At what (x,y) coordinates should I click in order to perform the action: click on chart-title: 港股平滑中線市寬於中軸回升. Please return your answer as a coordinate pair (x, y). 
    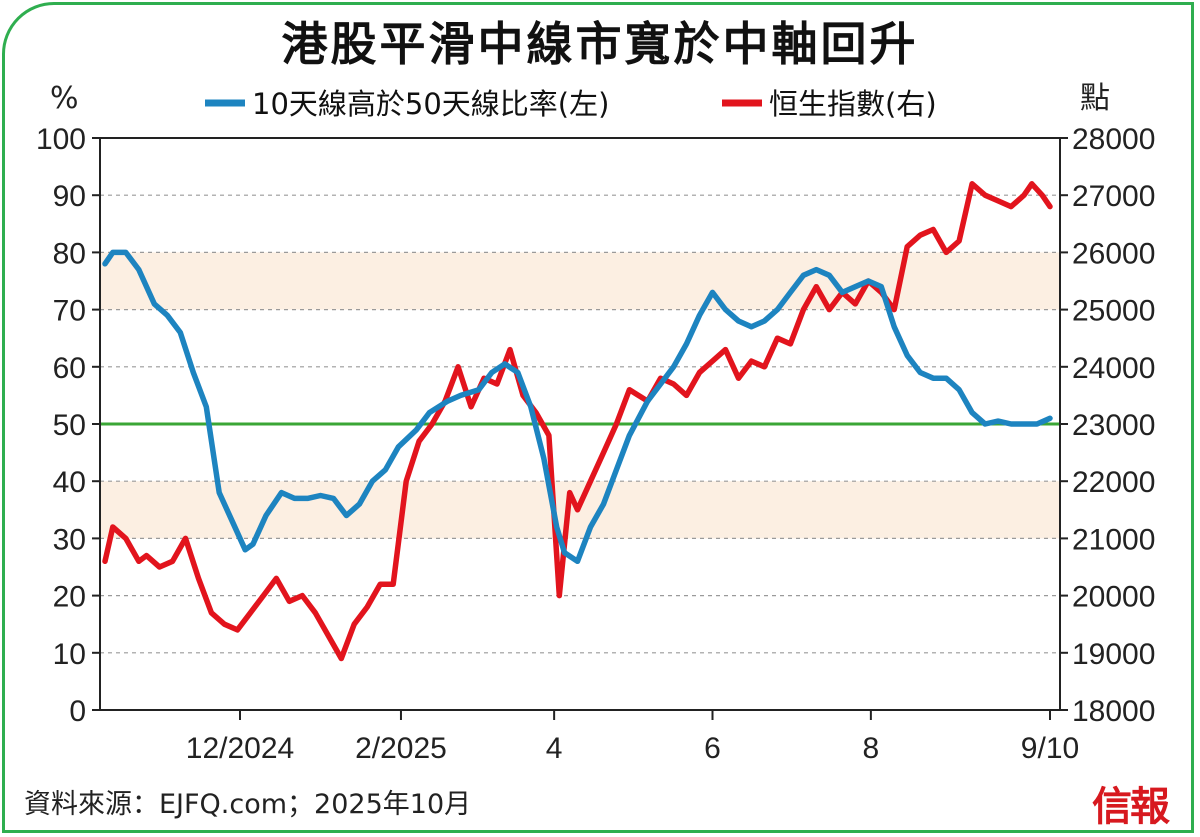
    Looking at the image, I should click on (600, 44).